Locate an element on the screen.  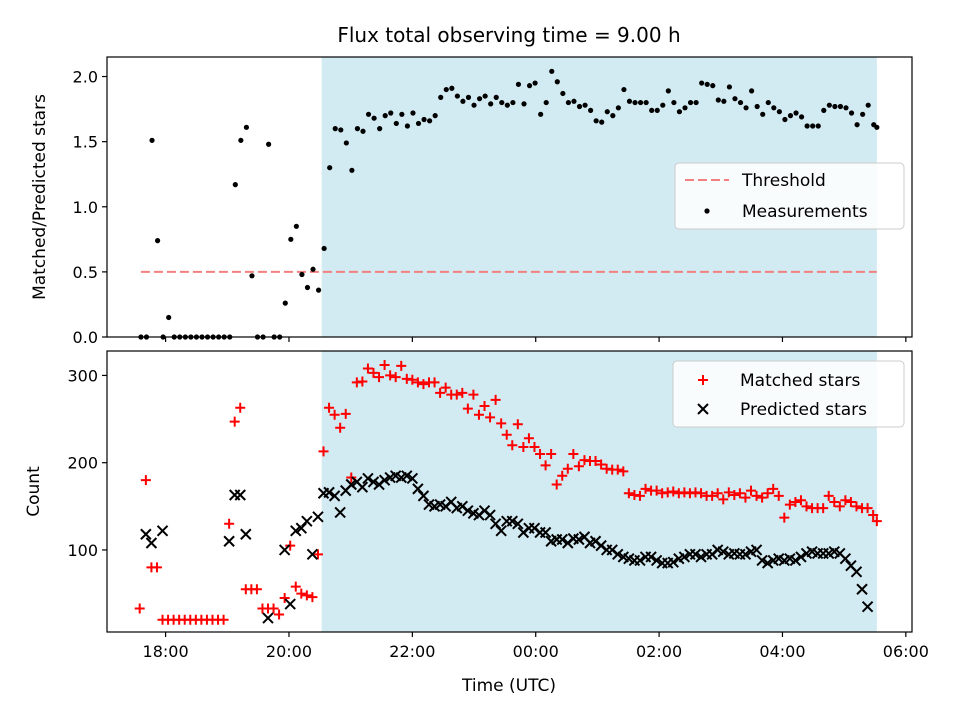
x-tick-label: 00:00 is located at coordinates (536, 651).